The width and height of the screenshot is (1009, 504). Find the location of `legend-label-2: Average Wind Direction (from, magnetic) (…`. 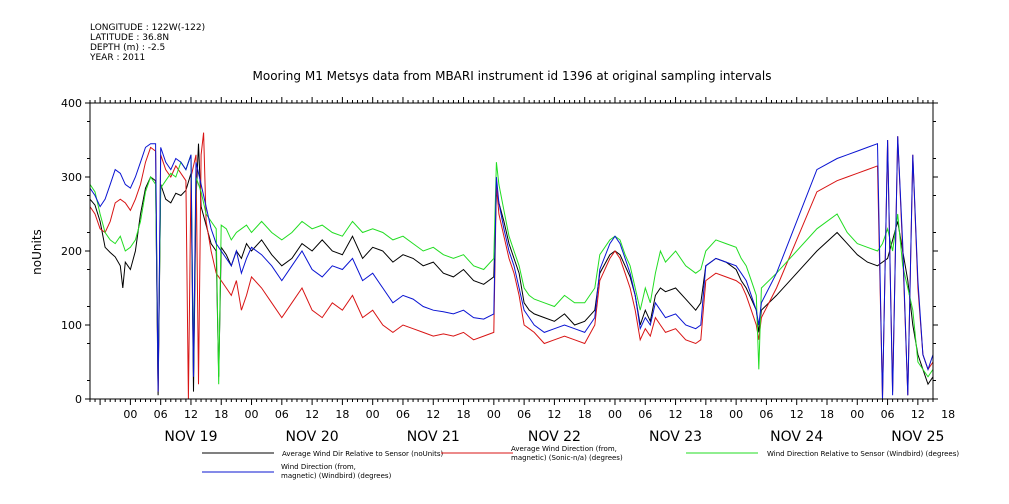

legend-label-2: Average Wind Direction (from, magnetic) (… is located at coordinates (567, 453).